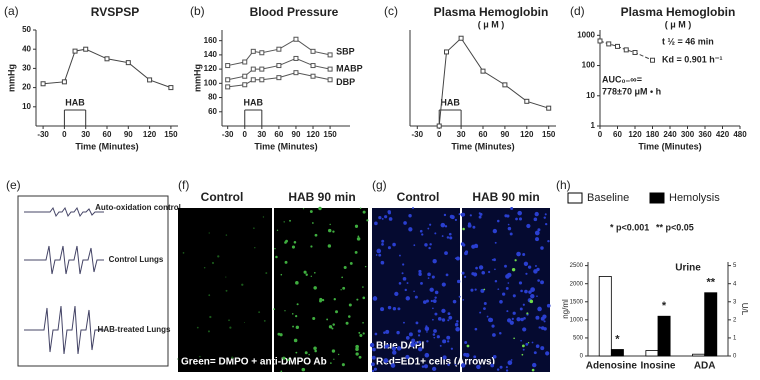  I want to click on x-tick-label: 90, so click(504, 134).